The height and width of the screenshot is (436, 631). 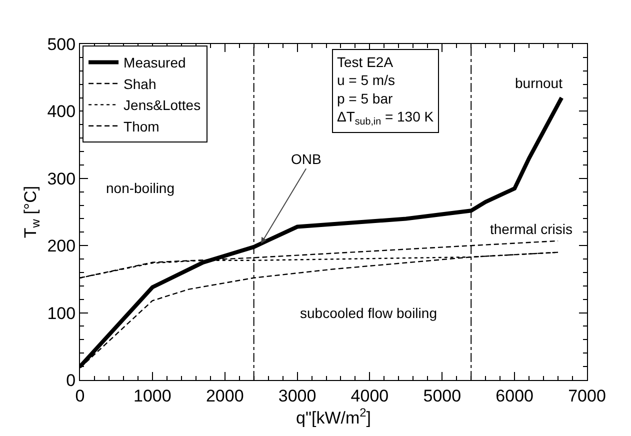 I want to click on x-tick-label: 7000, so click(x=587, y=396).